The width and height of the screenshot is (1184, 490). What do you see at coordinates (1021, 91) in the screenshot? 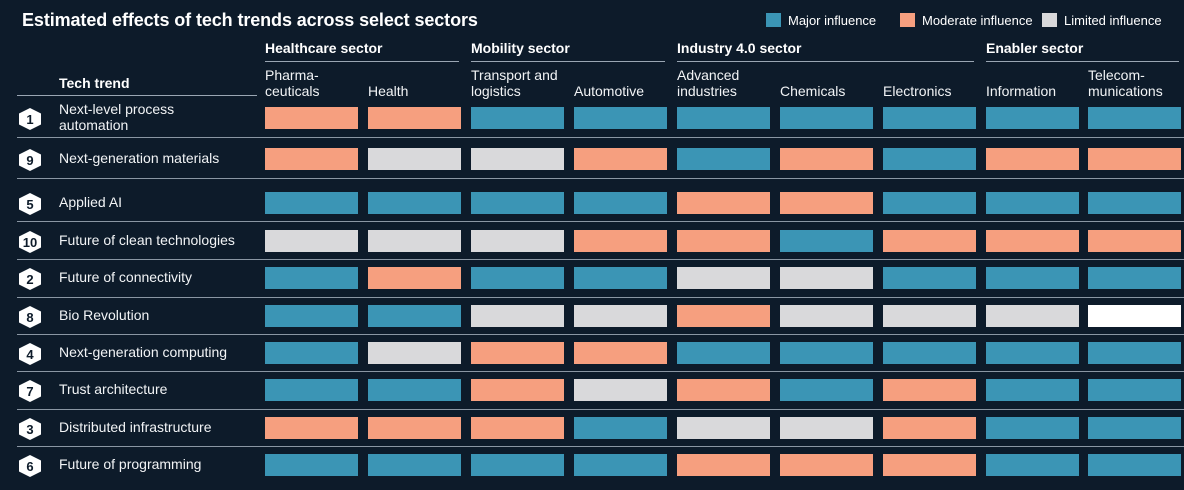
I see `column-header-information: Information` at bounding box center [1021, 91].